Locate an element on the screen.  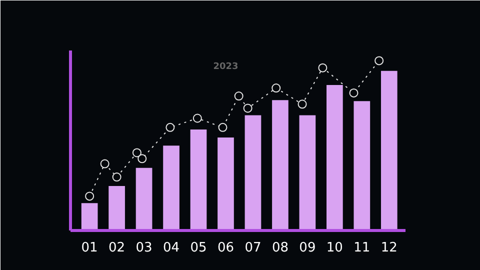
x-tick-label: 06 is located at coordinates (225, 248).